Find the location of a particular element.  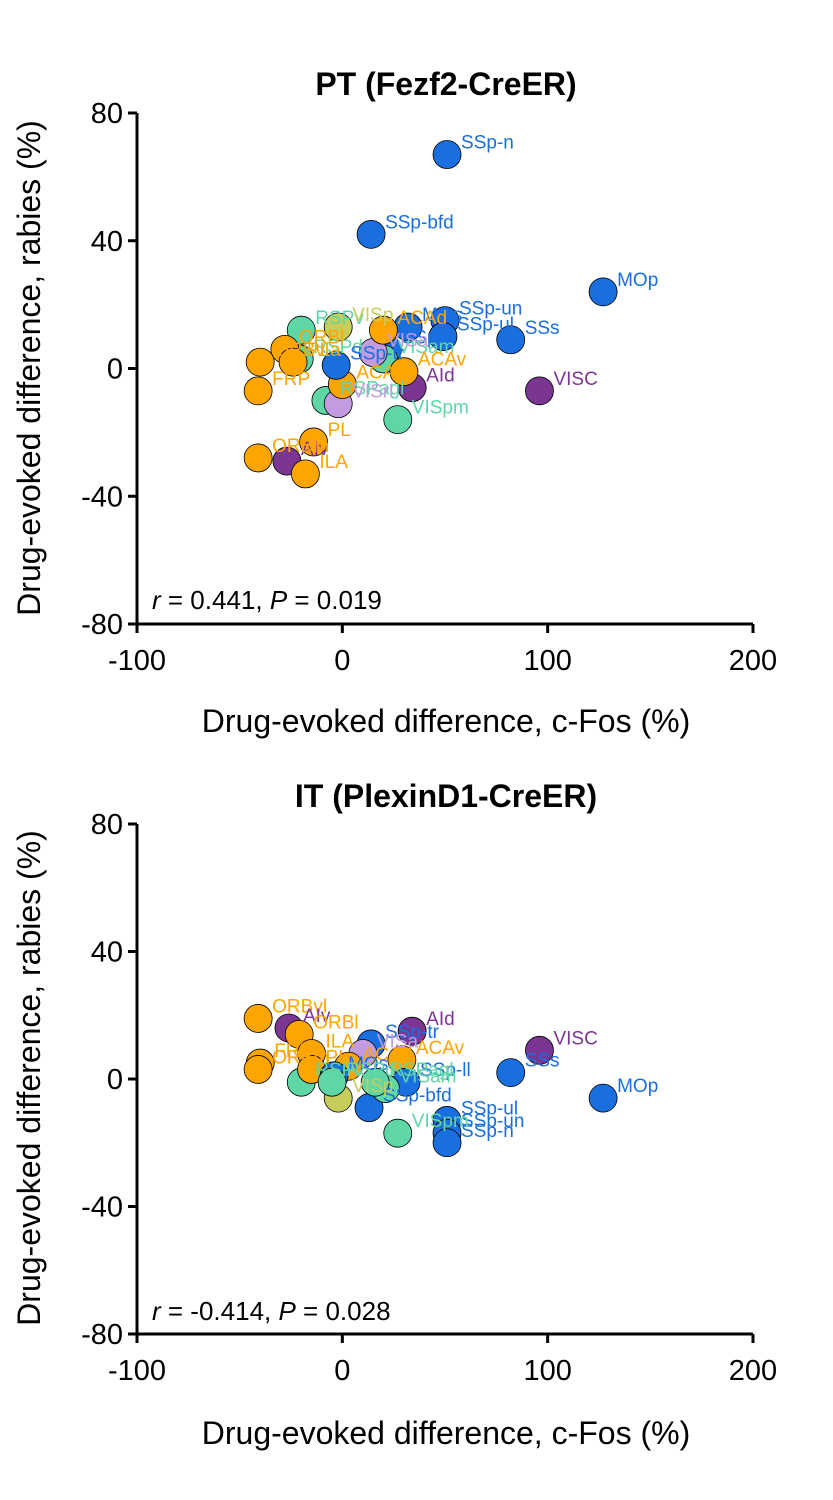

chart-title: IT (PlexinD1-CreER) is located at coordinates (446, 796).